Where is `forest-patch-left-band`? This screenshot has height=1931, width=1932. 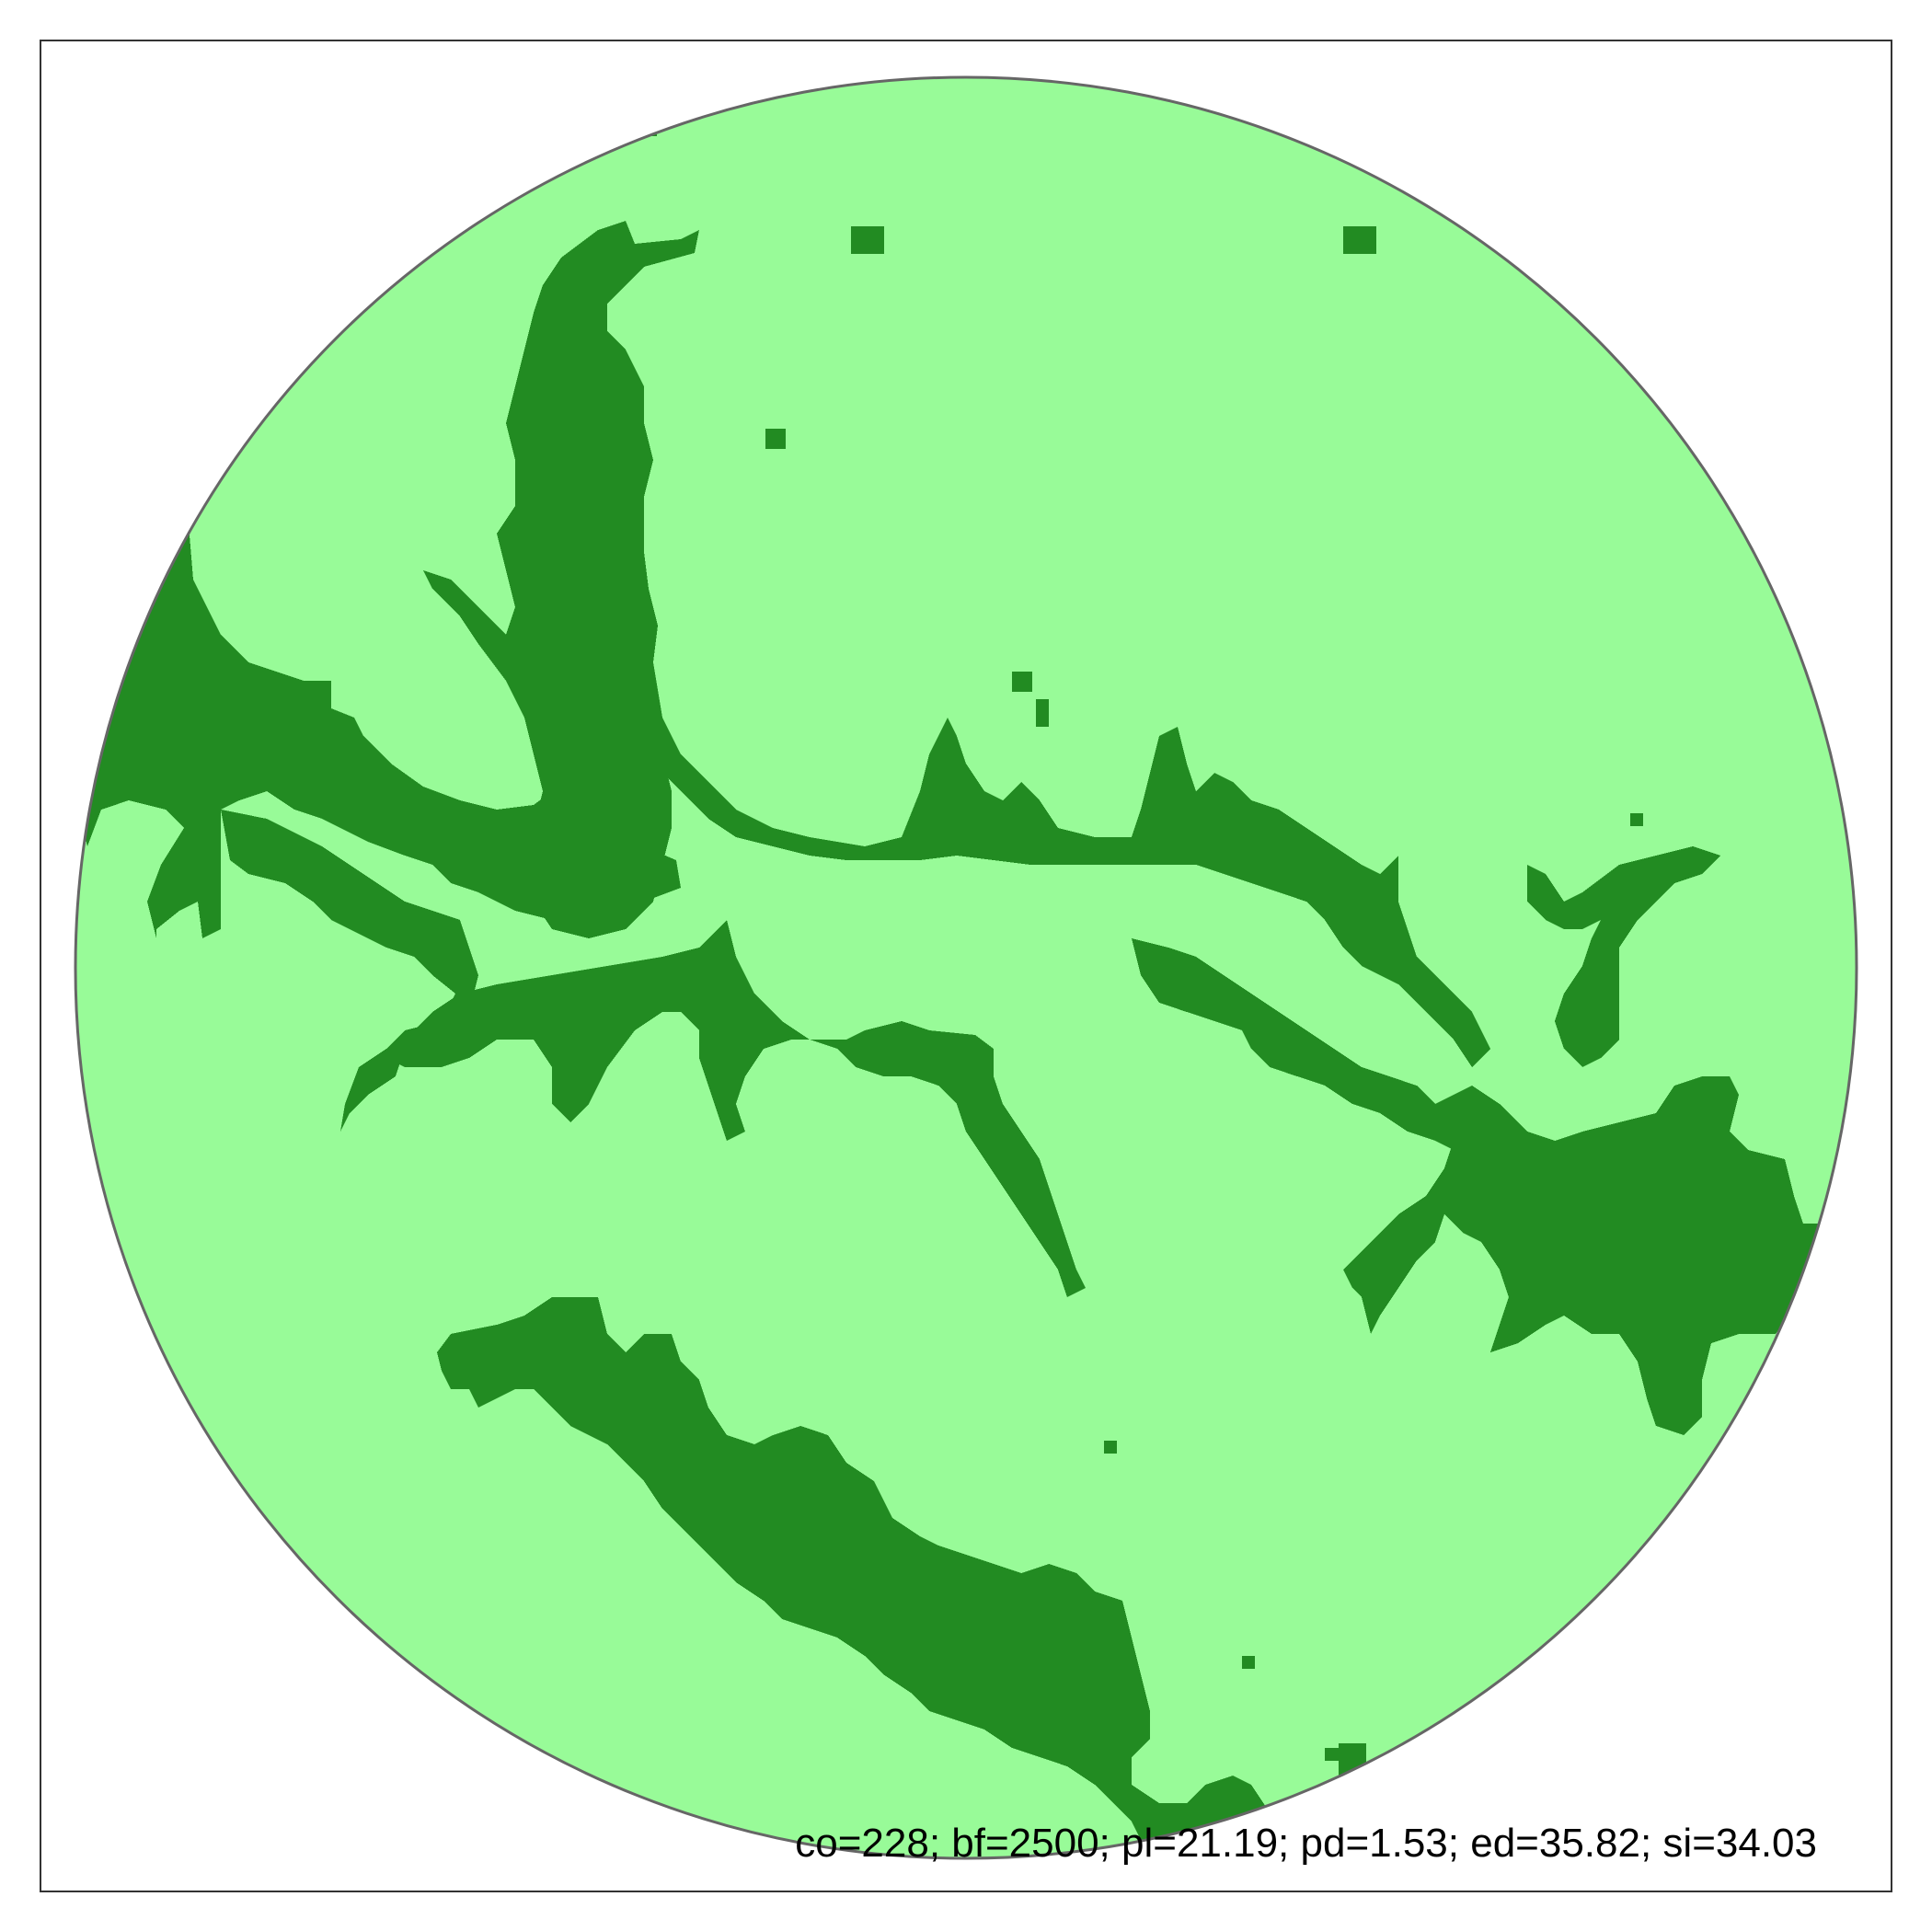
forest-patch-left-band is located at coordinates (349, 971).